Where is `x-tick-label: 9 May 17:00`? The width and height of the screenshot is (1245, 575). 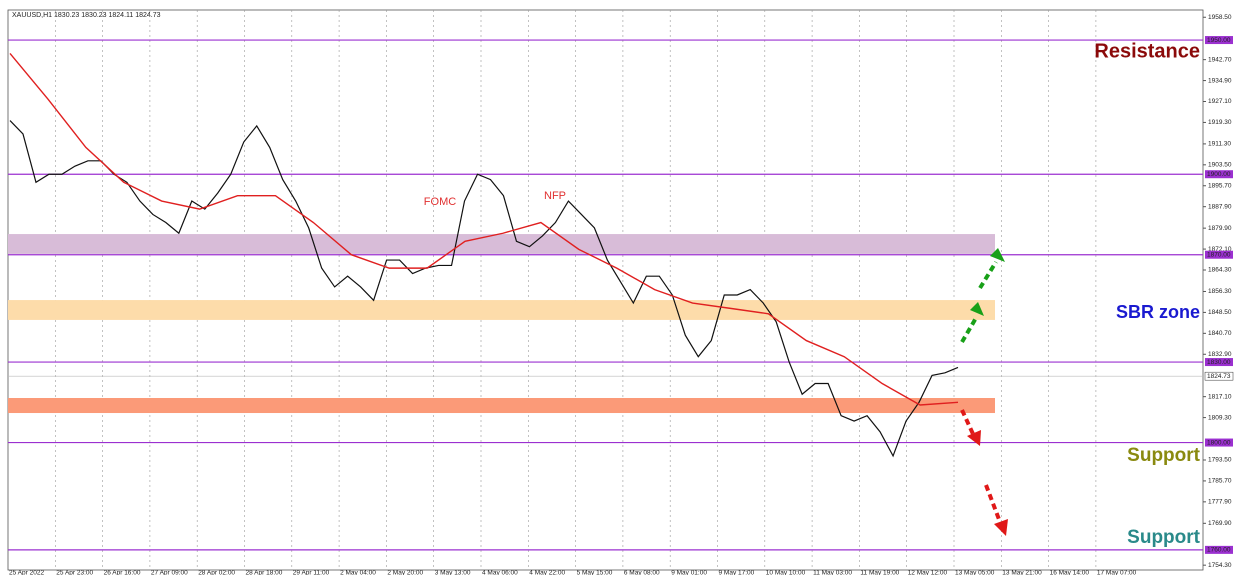 x-tick-label: 9 May 17:00 is located at coordinates (737, 572).